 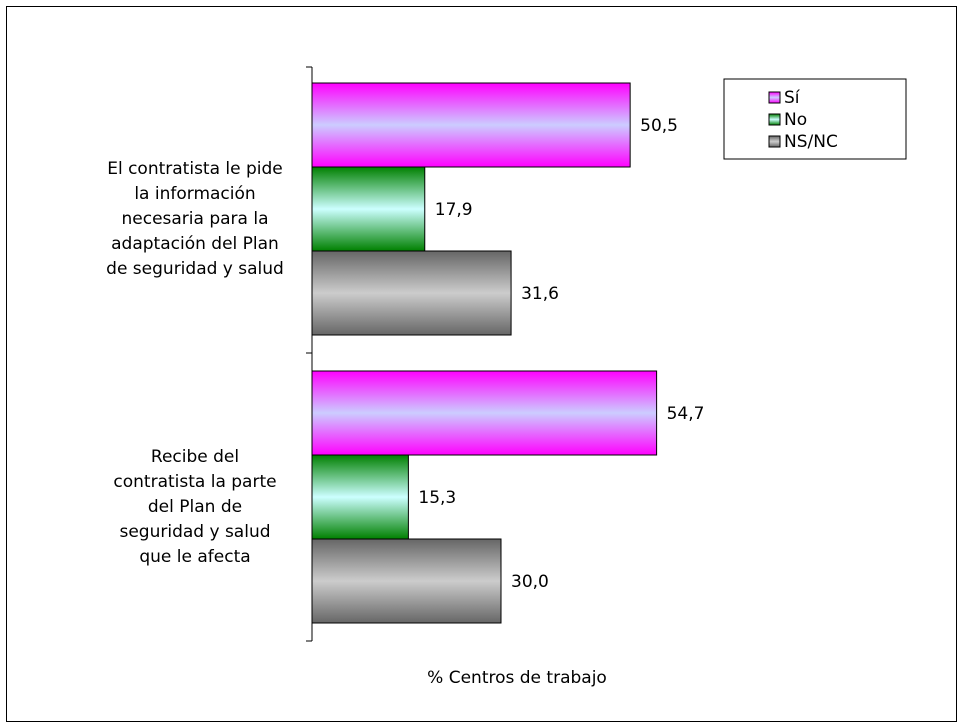 I want to click on legend-box, so click(x=815, y=119).